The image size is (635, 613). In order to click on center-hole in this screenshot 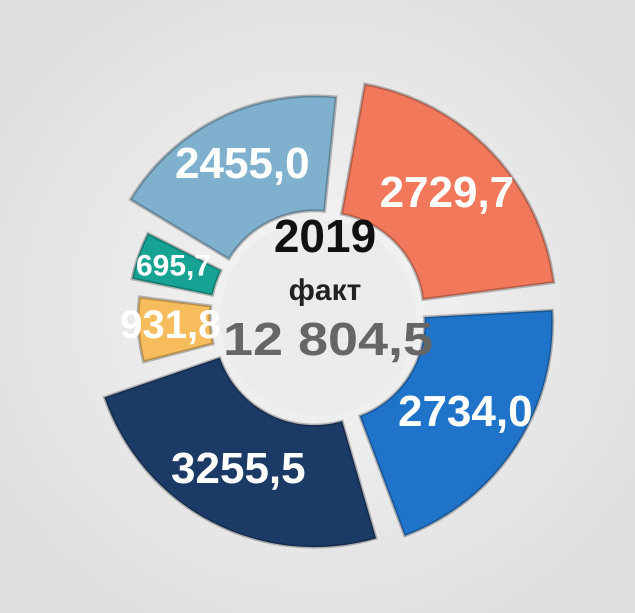, I will do `click(318, 318)`.